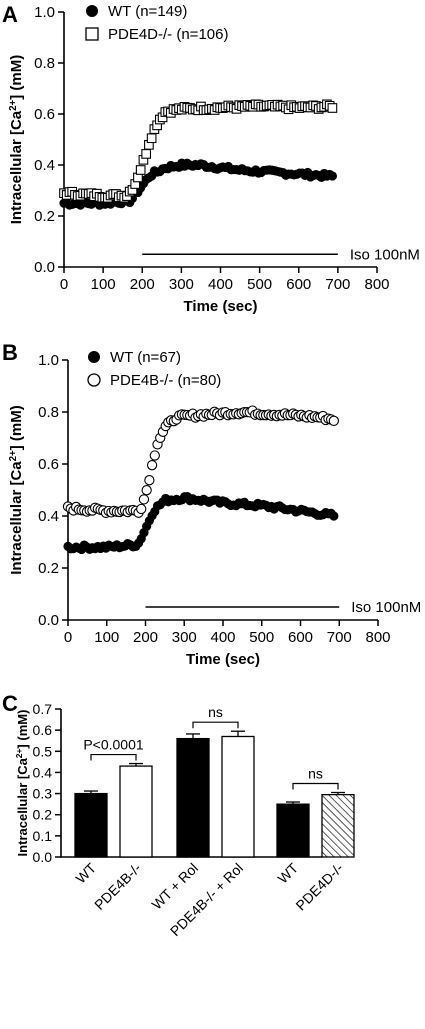 The width and height of the screenshot is (425, 1029). What do you see at coordinates (43, 794) in the screenshot?
I see `y-tick-label: 0.3` at bounding box center [43, 794].